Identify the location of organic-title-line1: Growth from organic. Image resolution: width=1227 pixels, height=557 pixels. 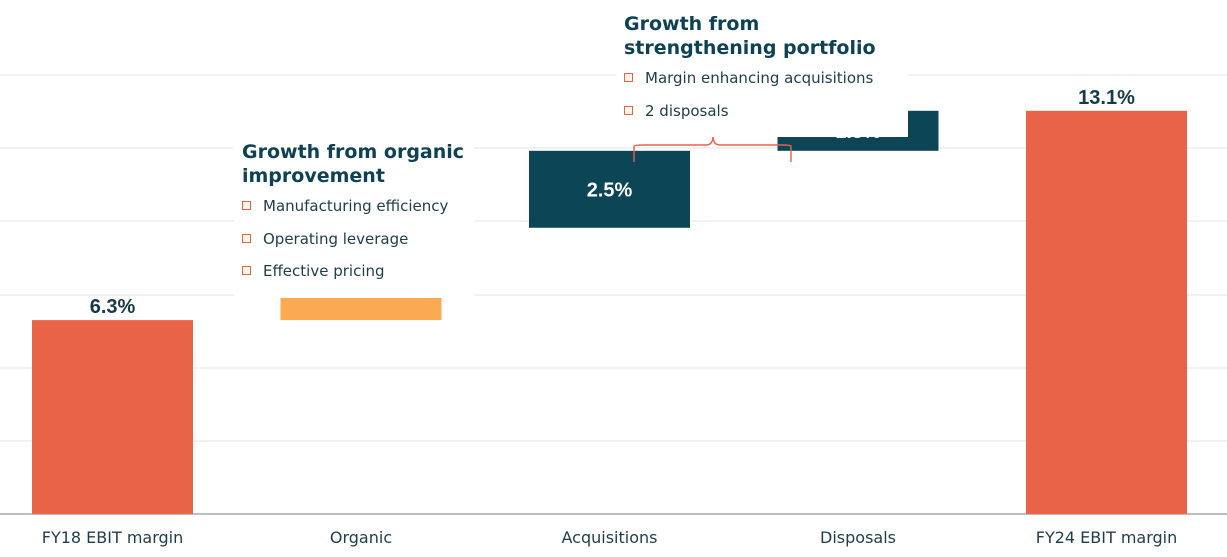
(353, 152).